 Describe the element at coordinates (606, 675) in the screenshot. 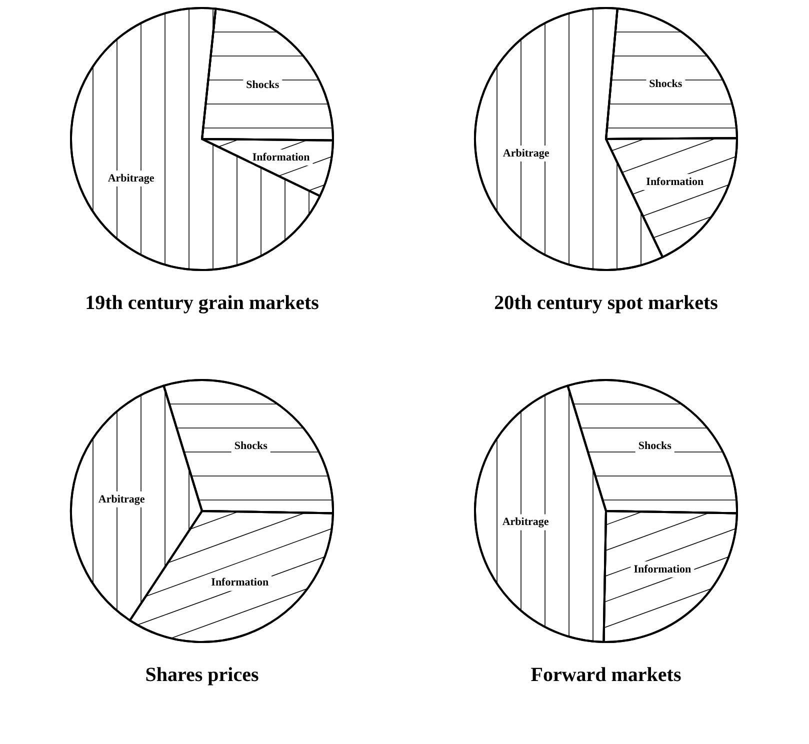

I see `text: Forward markets` at that location.